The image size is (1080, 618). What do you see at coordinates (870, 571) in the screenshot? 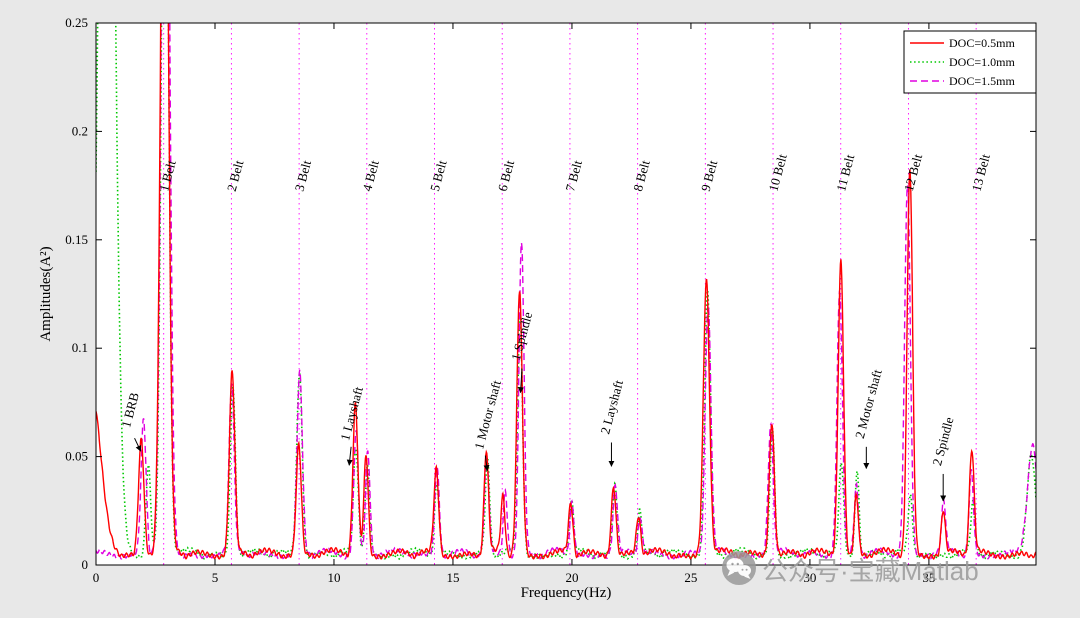
I see `watermark-text: 公众号·宝藏Matlab` at bounding box center [870, 571].